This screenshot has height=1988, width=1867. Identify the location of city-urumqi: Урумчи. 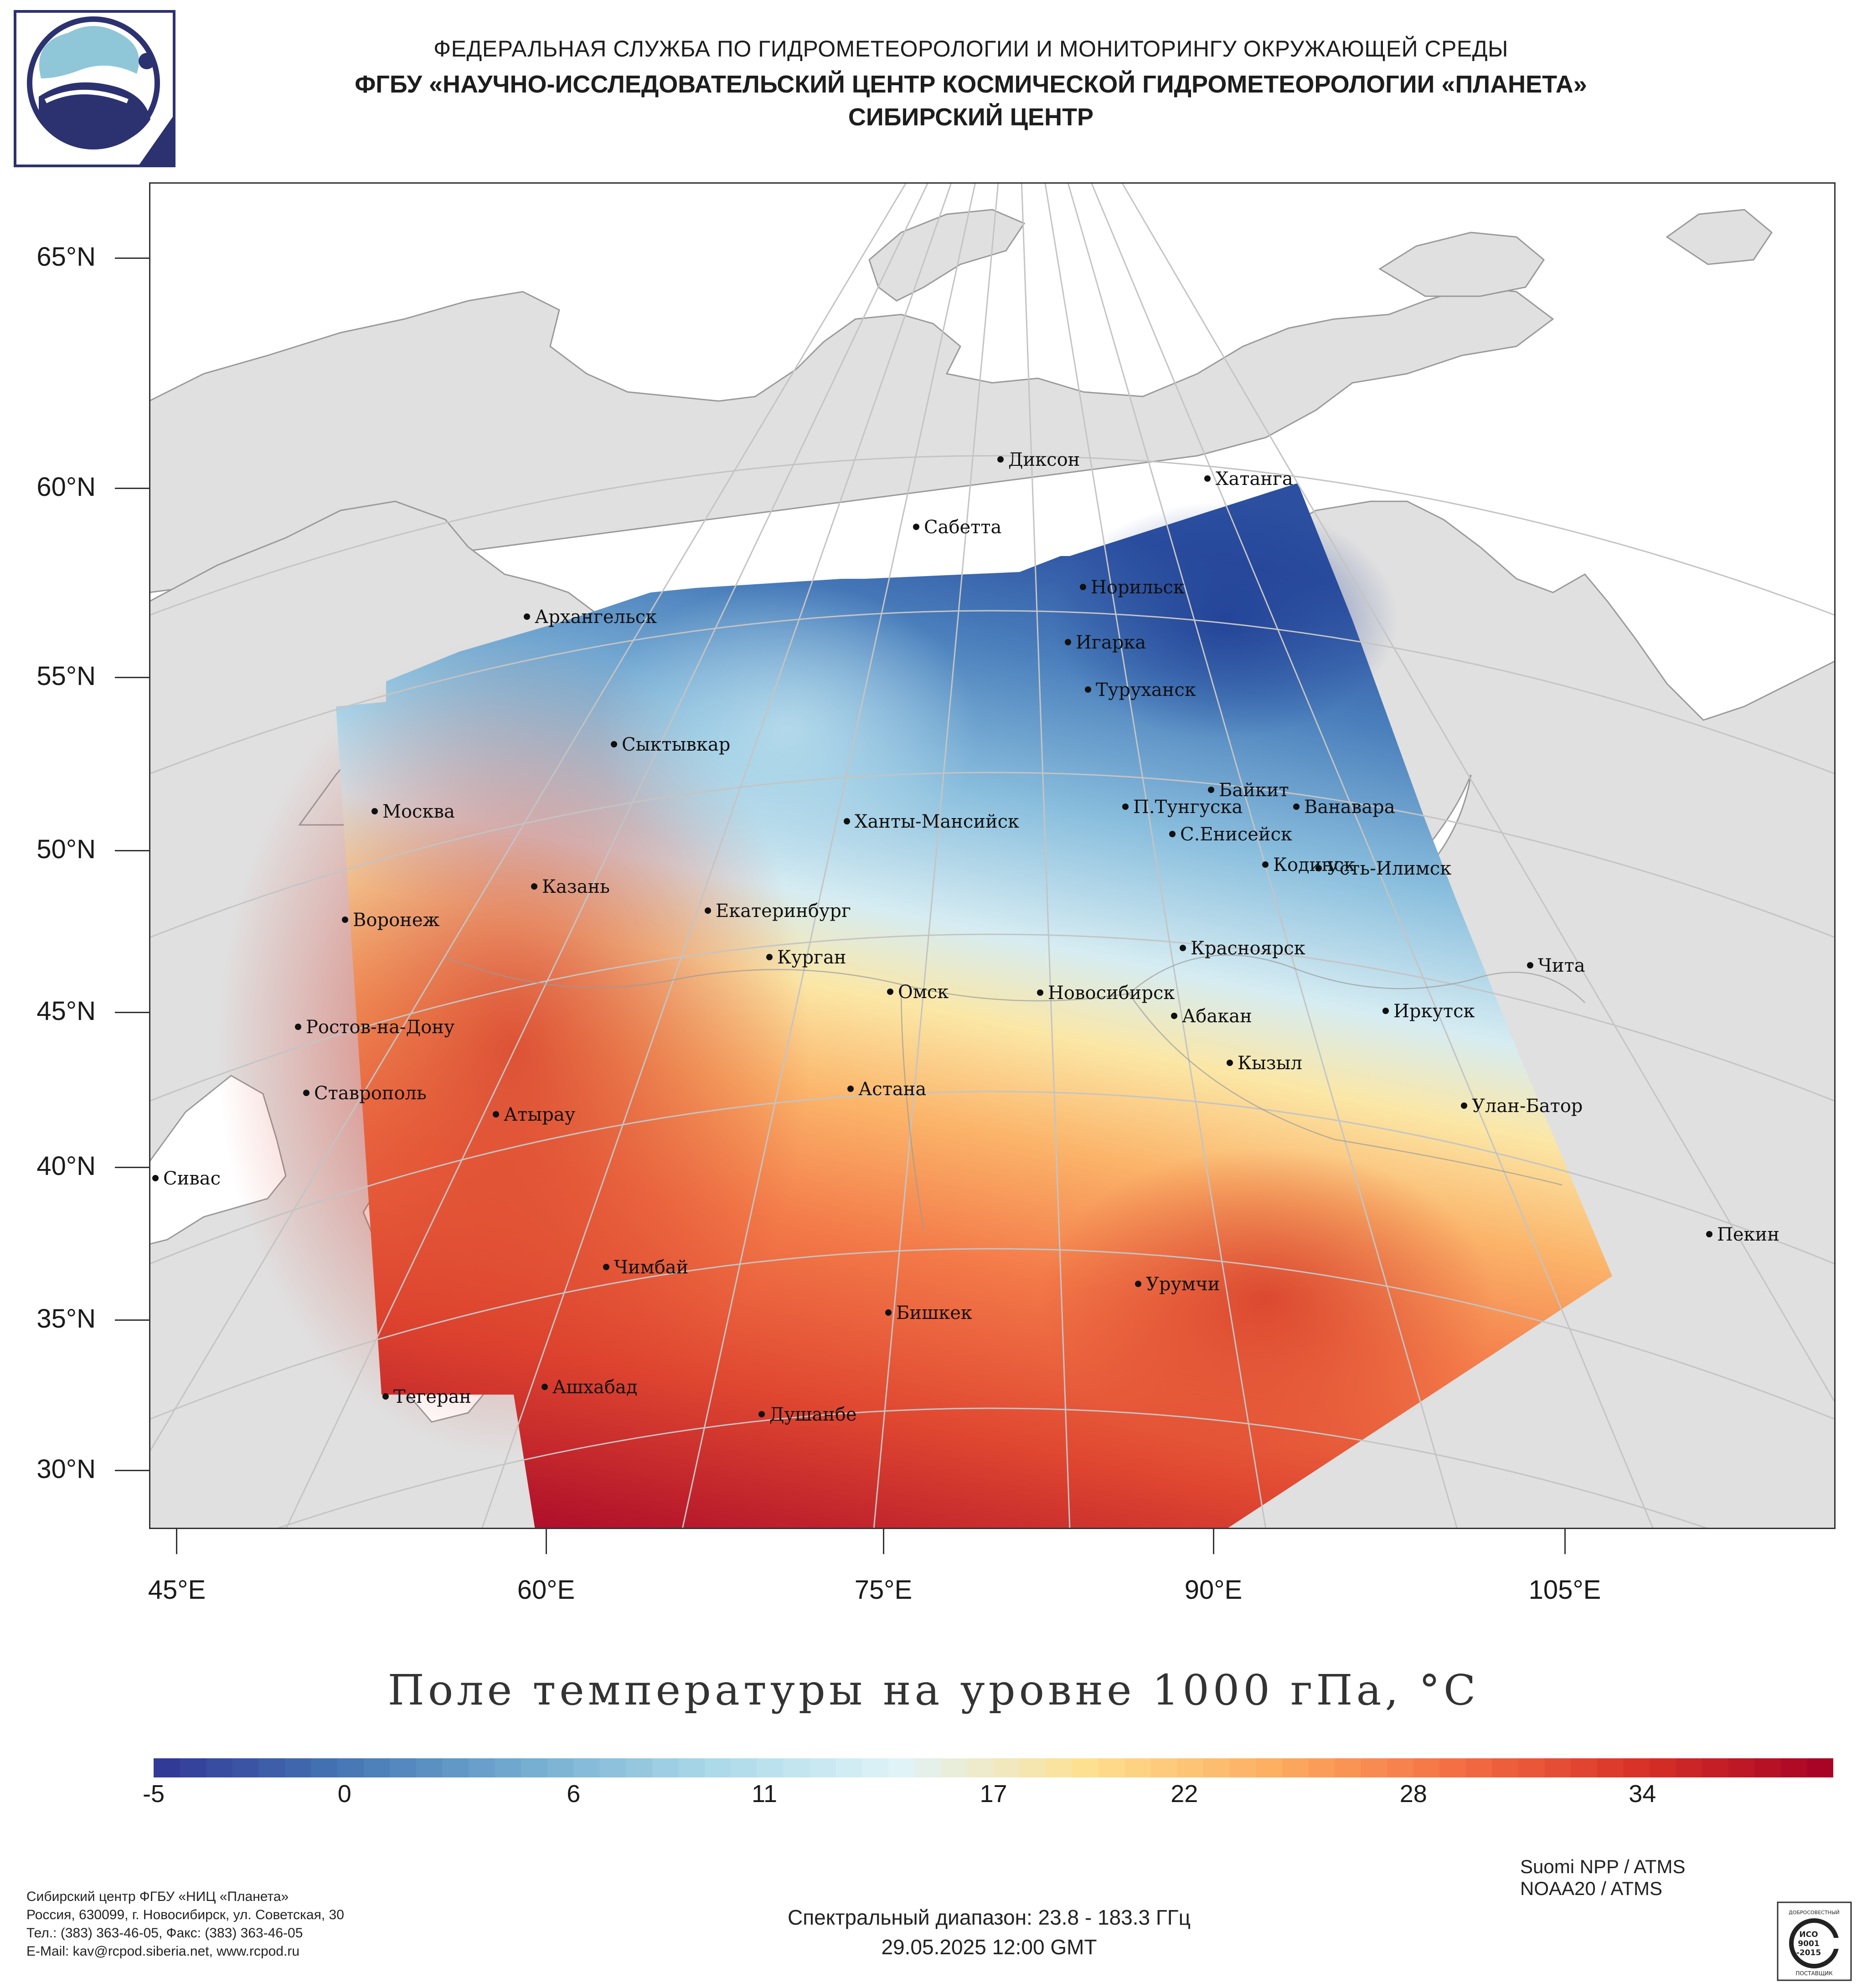
(1183, 1285).